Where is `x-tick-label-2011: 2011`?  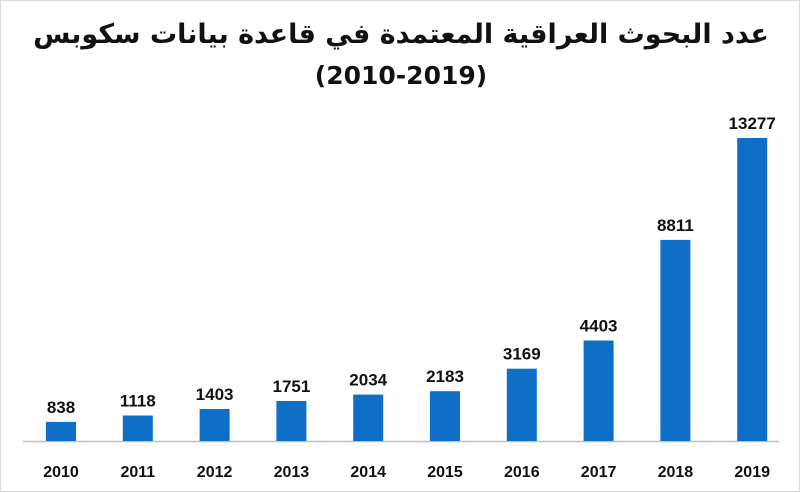 x-tick-label-2011: 2011 is located at coordinates (137, 472).